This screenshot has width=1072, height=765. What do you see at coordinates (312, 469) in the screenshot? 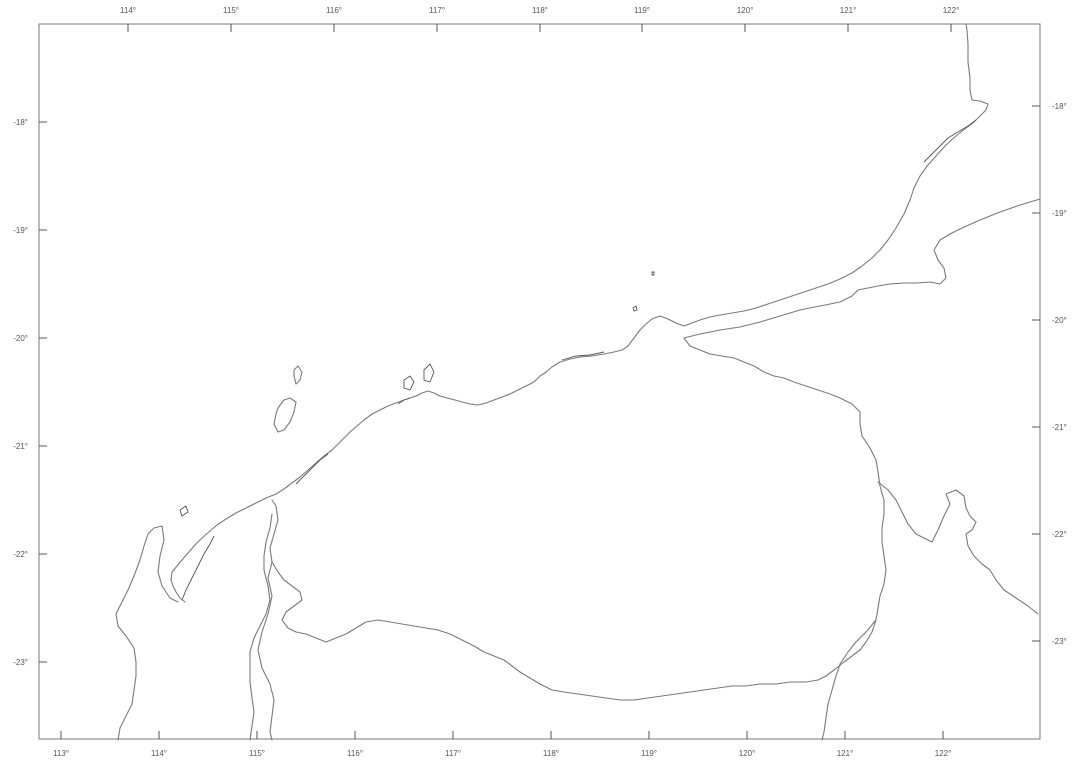
I see `rocky-coast-pilbara` at bounding box center [312, 469].